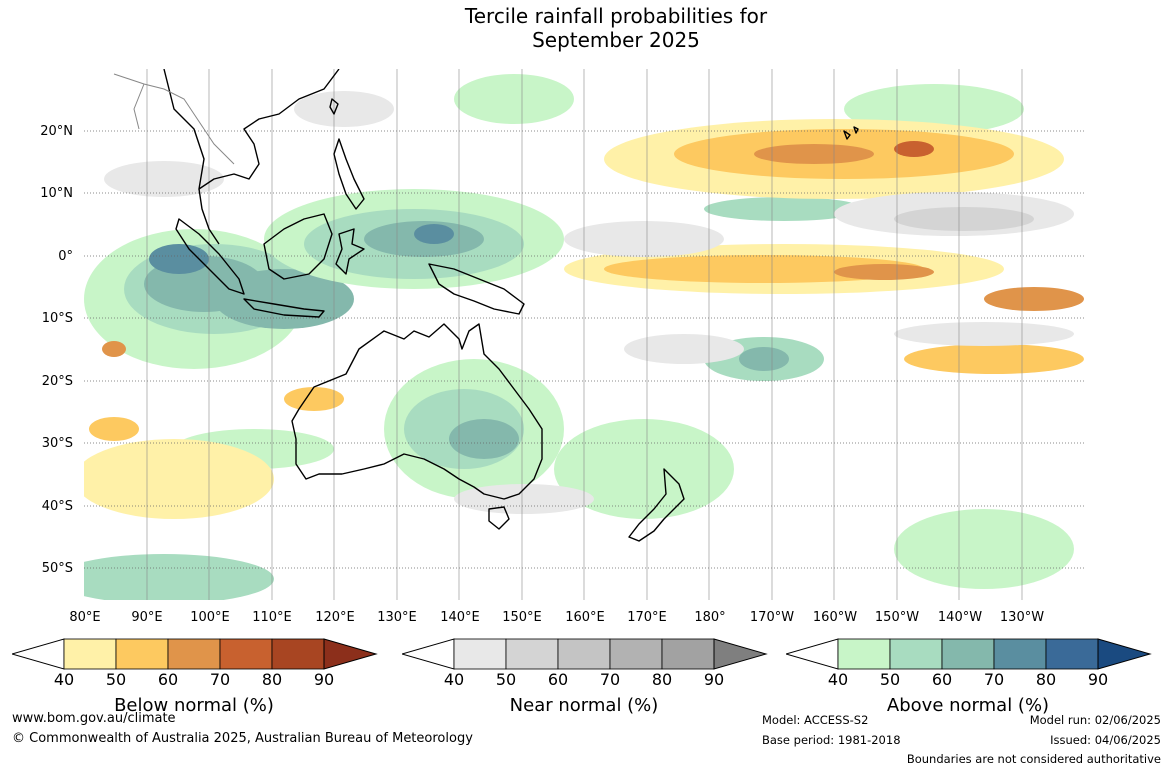 The image size is (1173, 770). Describe the element at coordinates (960, 617) in the screenshot. I see `lon-label-140w: 140°W` at that location.